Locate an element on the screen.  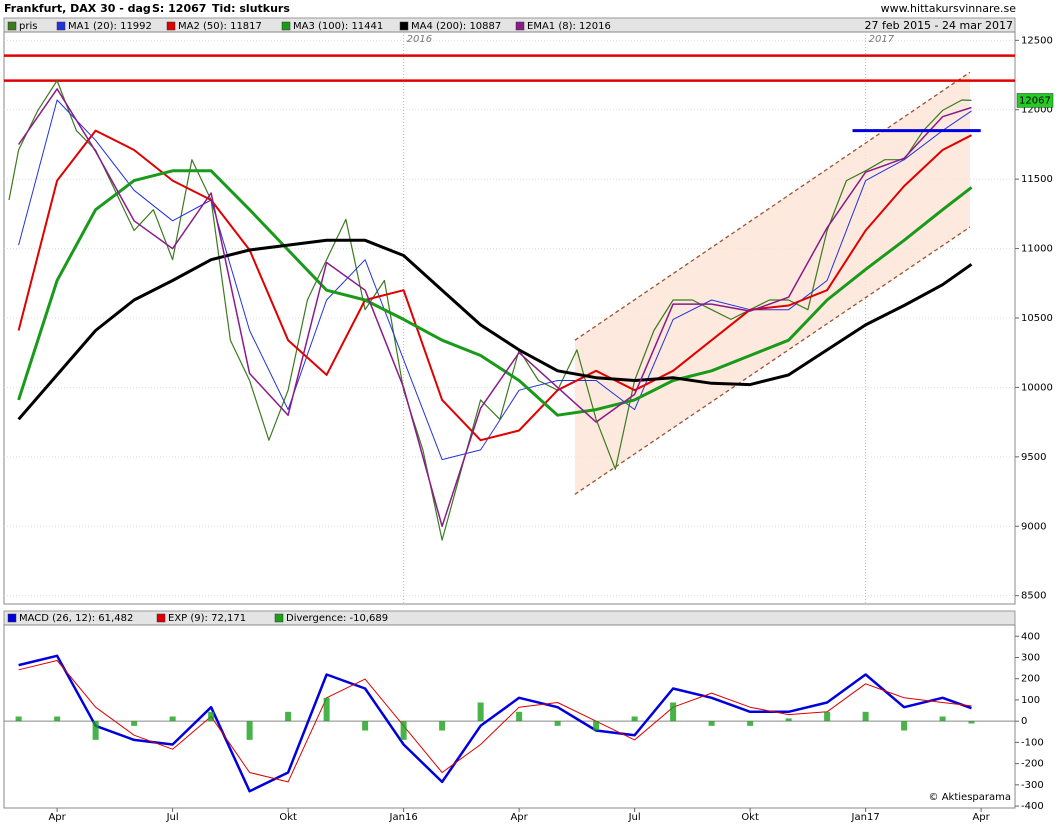
y-tick-label: -200 is located at coordinates (1032, 764).